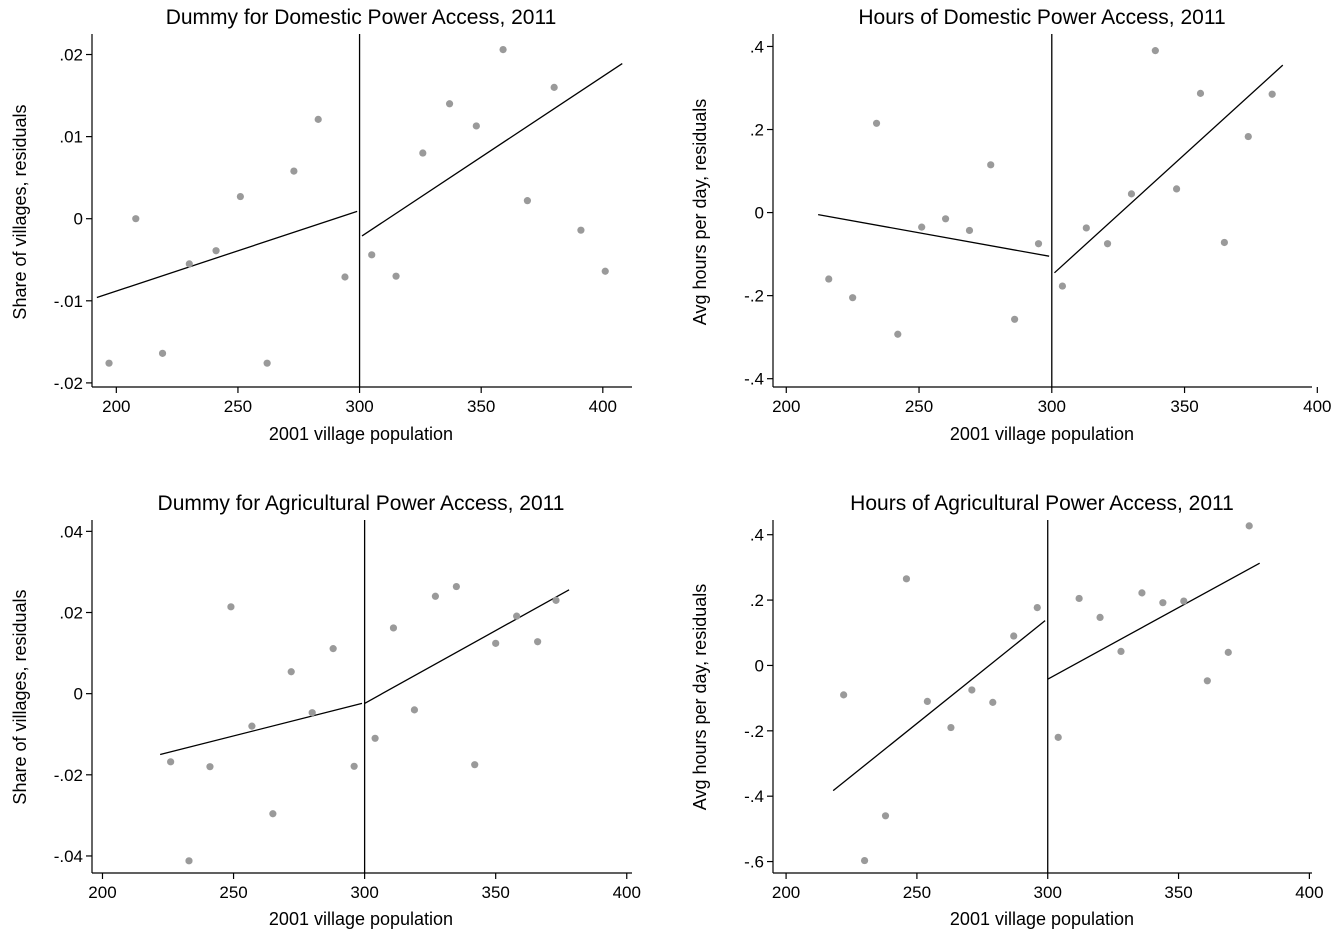 The image size is (1333, 934). Describe the element at coordinates (754, 862) in the screenshot. I see `y-tick-label: -.6` at that location.